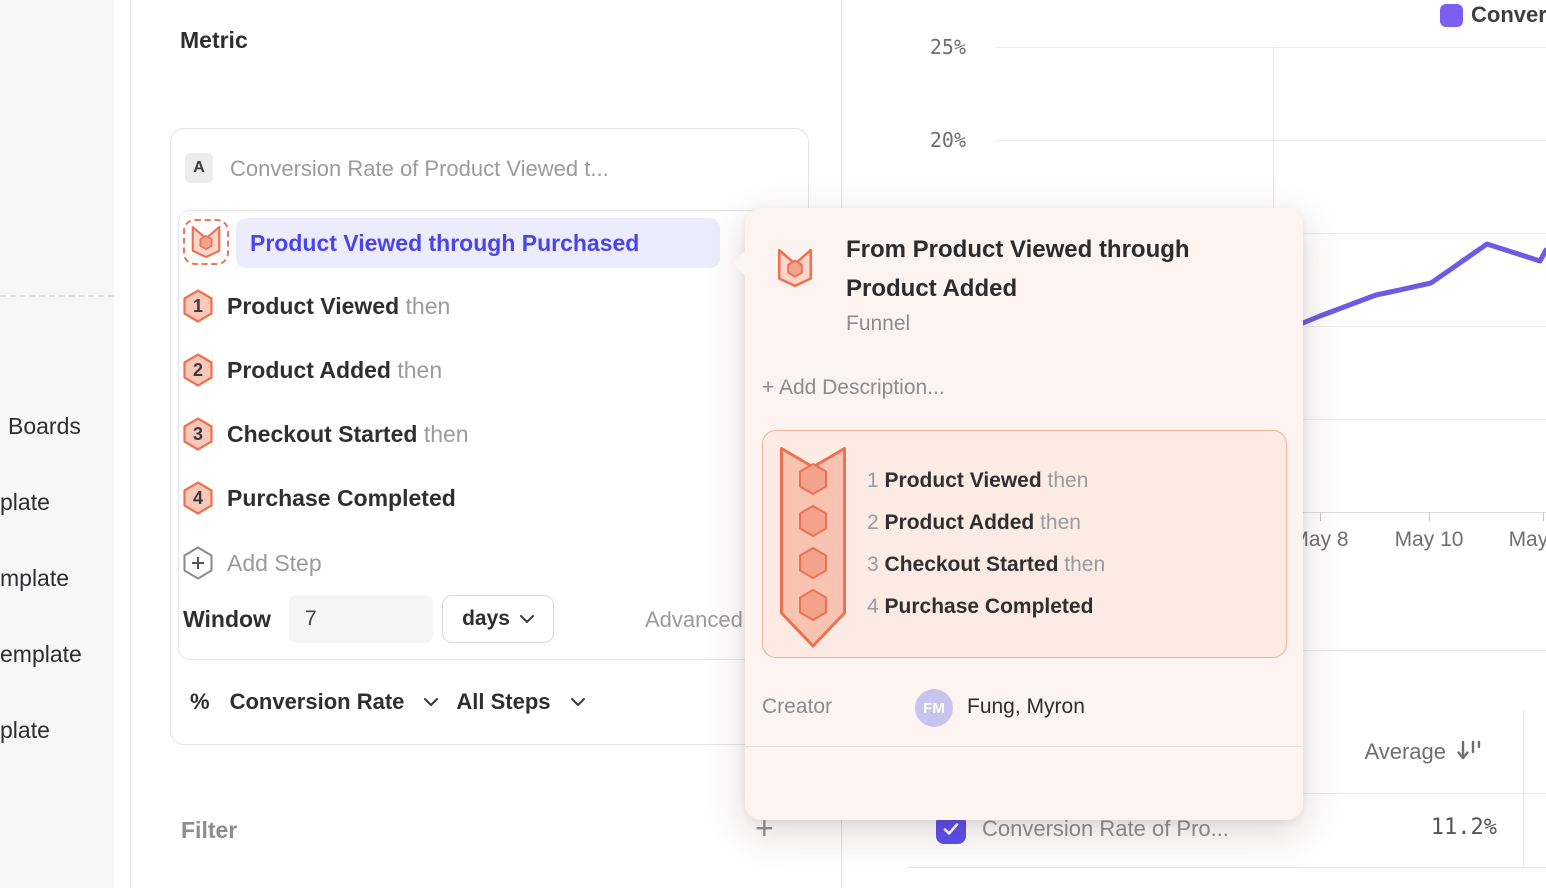 This screenshot has height=888, width=1546. I want to click on sidebar, so click(57, 444).